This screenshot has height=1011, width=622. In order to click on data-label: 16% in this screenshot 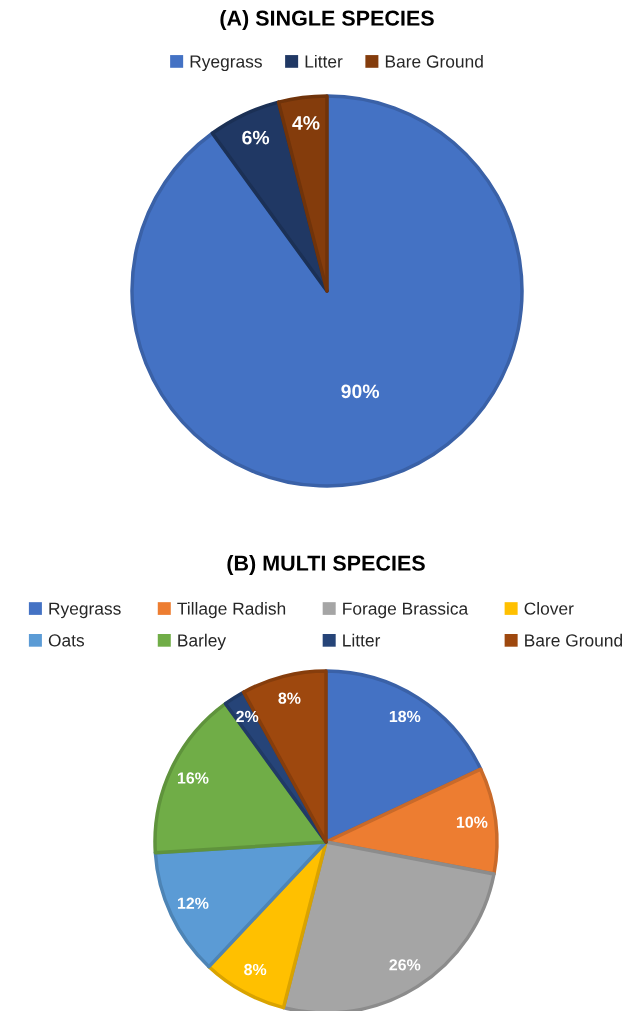, I will do `click(193, 778)`.